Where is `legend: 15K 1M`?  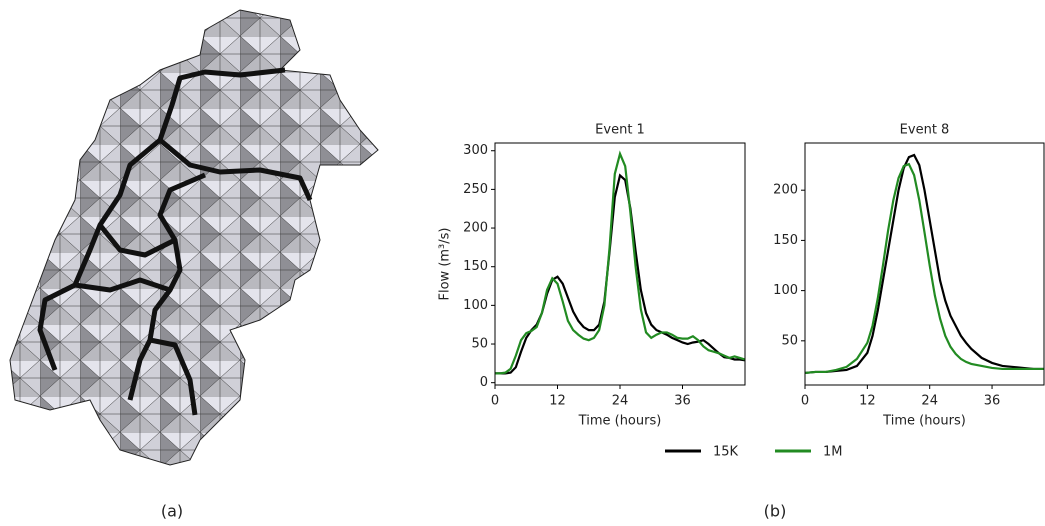
legend: 15K 1M is located at coordinates (754, 452).